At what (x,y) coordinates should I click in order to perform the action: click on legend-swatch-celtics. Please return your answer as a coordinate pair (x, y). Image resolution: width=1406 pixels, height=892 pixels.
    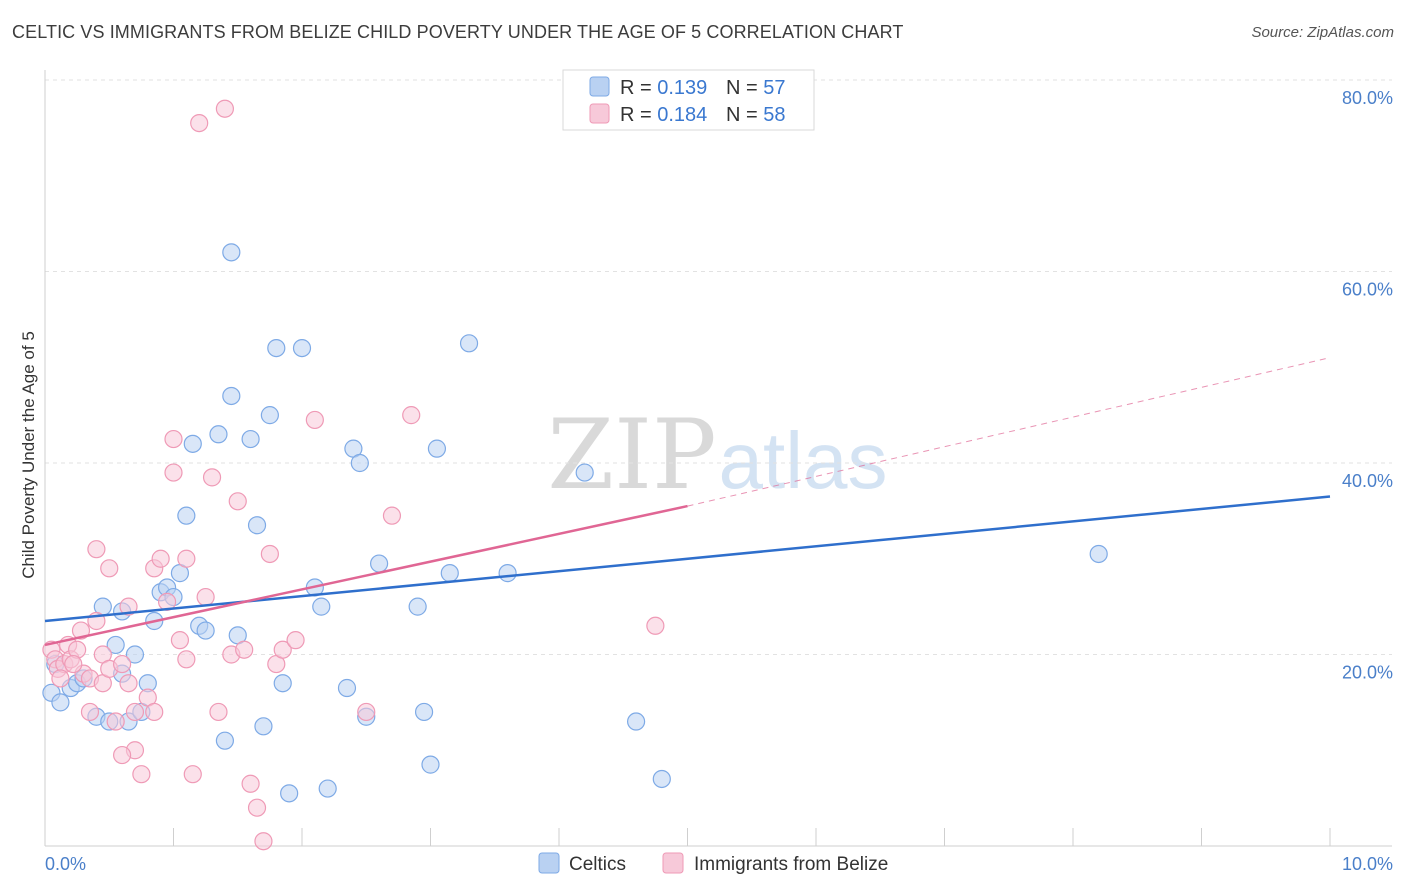
    Looking at the image, I should click on (599, 86).